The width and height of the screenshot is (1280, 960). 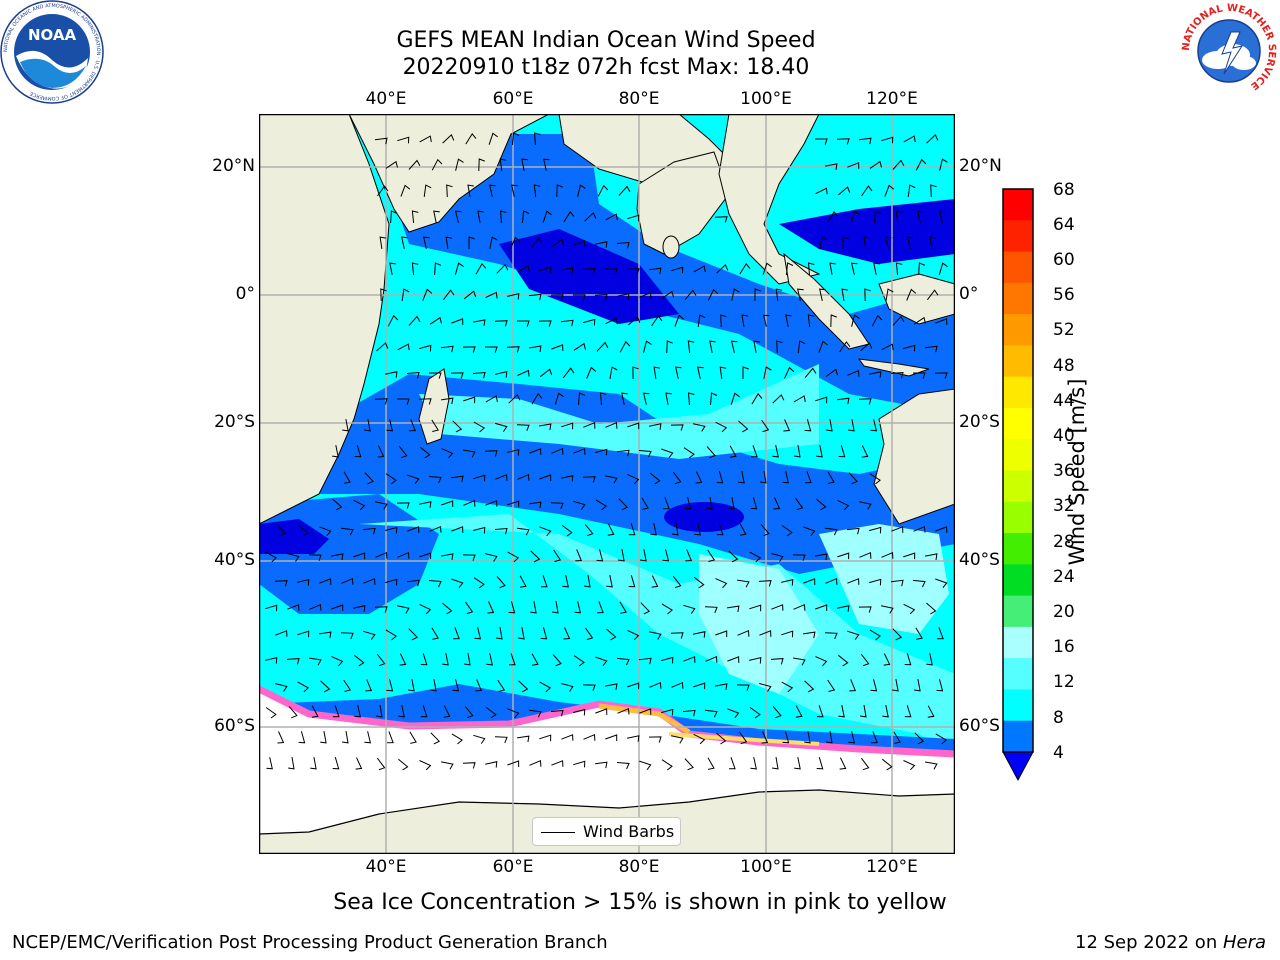 I want to click on colorbar-tick: 32, so click(x=1064, y=506).